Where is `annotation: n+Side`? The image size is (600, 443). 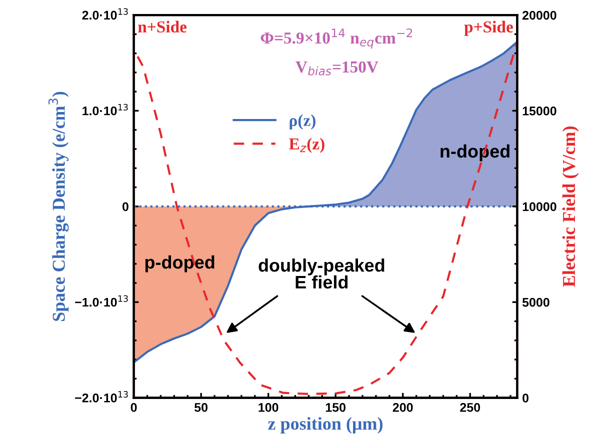
annotation: n+Side is located at coordinates (162, 26).